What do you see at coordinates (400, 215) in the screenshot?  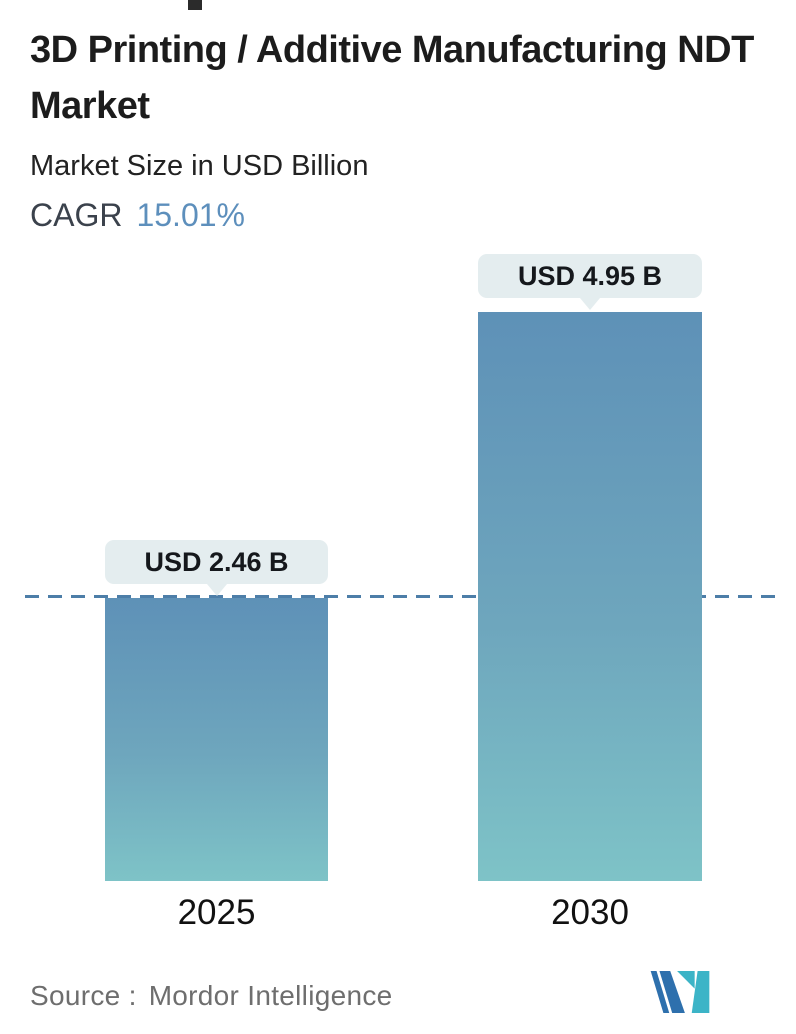 I see `cagr-row: CAGR 15.01%` at bounding box center [400, 215].